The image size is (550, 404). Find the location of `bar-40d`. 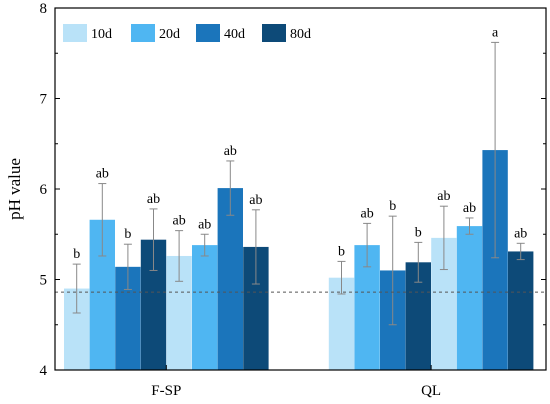

bar-40d is located at coordinates (230, 279).